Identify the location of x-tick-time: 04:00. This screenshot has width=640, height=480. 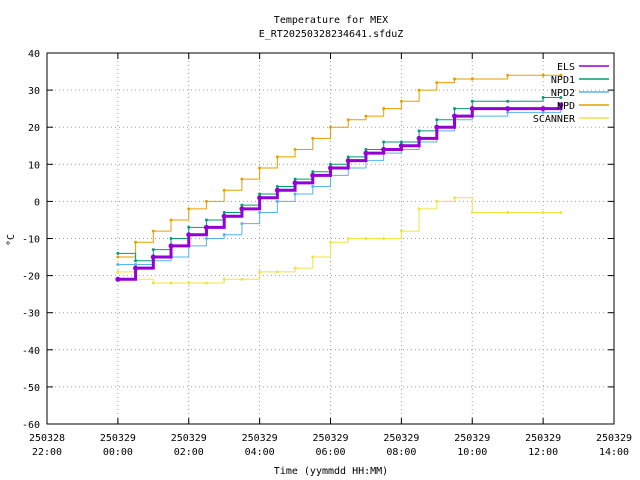
(260, 452).